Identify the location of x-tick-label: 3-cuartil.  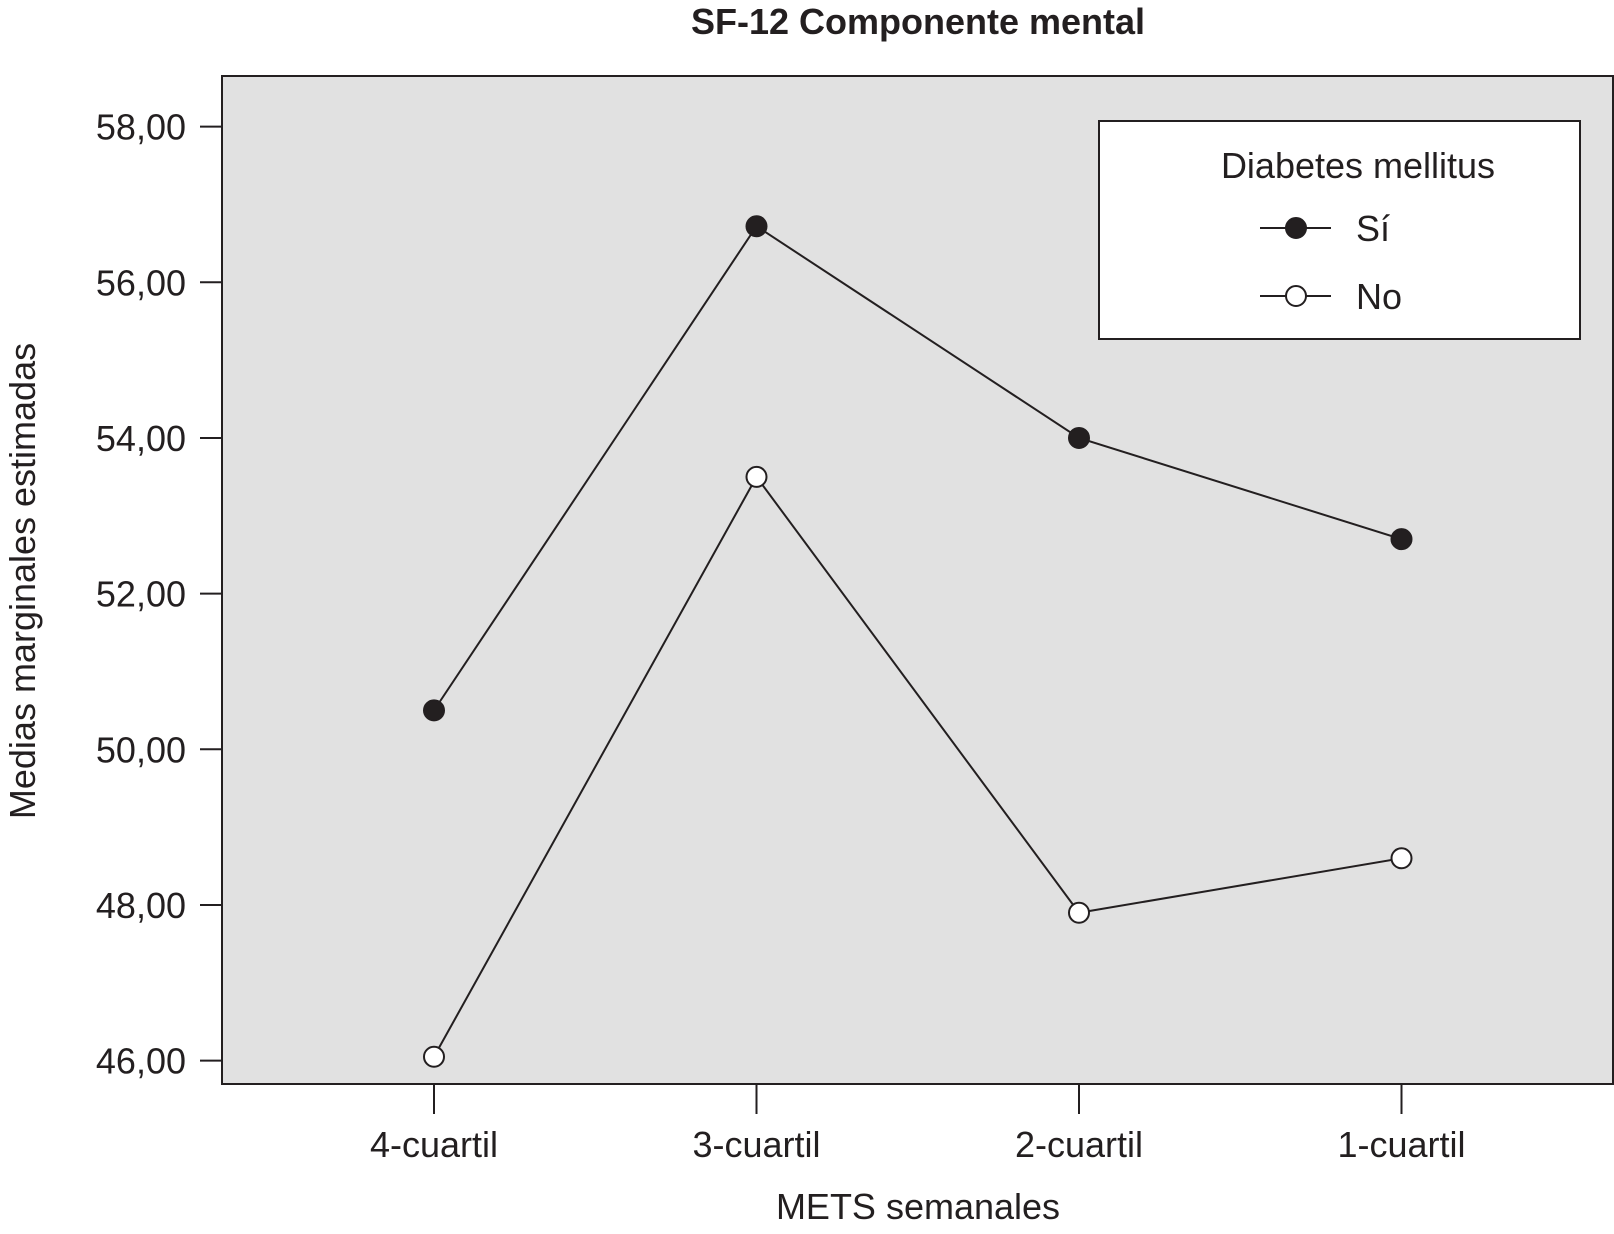
(756, 1144).